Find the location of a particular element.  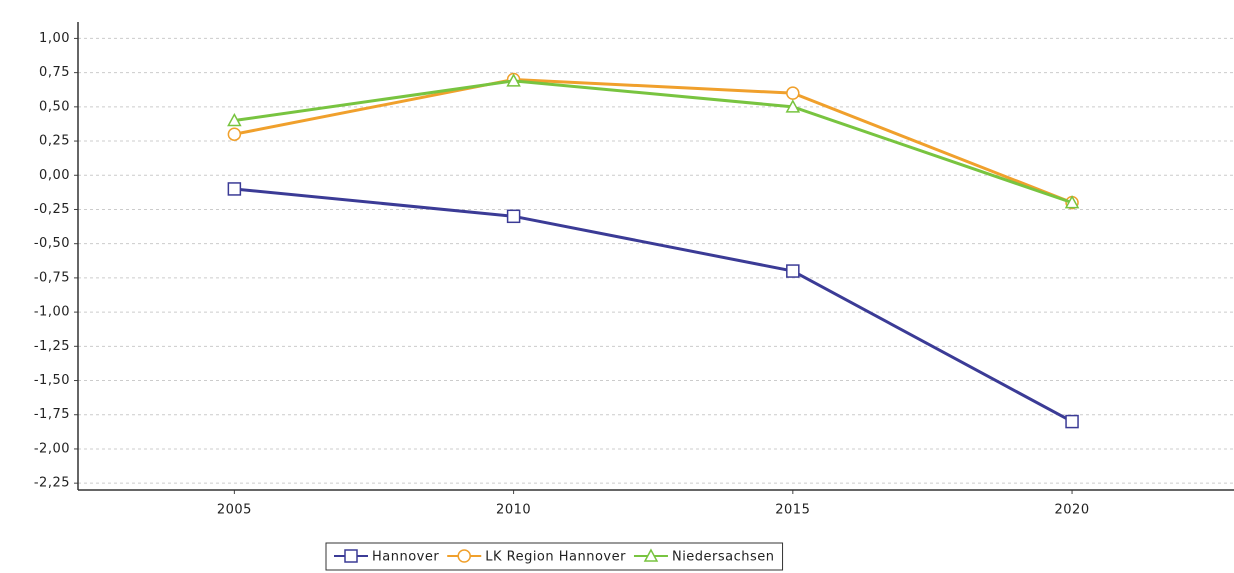

y-tick-label: -2,00 is located at coordinates (52, 448).